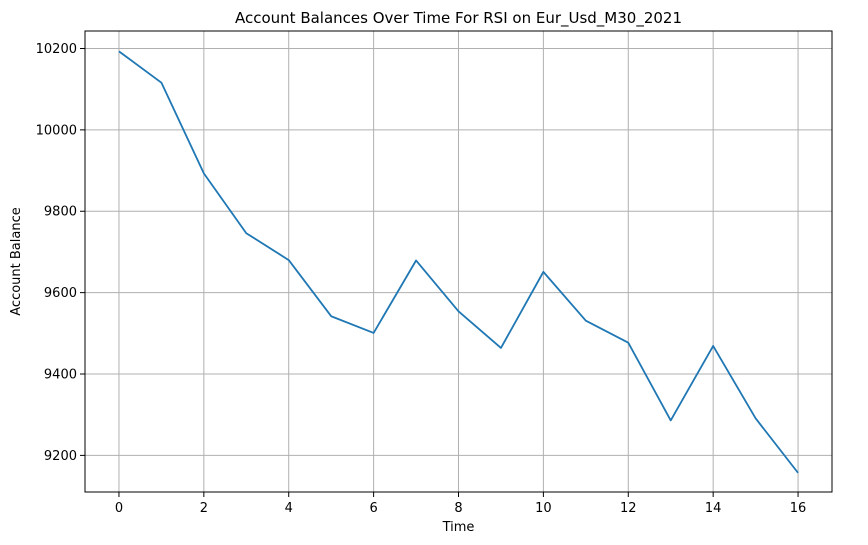  Describe the element at coordinates (458, 508) in the screenshot. I see `x-tick-label: 8` at that location.